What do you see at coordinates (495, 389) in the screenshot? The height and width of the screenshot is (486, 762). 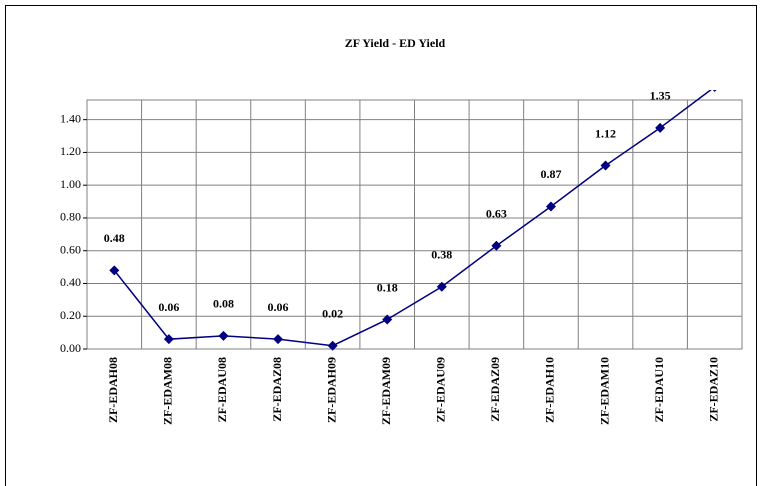 I see `x-tick-label: ZF-EDAZ09` at bounding box center [495, 389].